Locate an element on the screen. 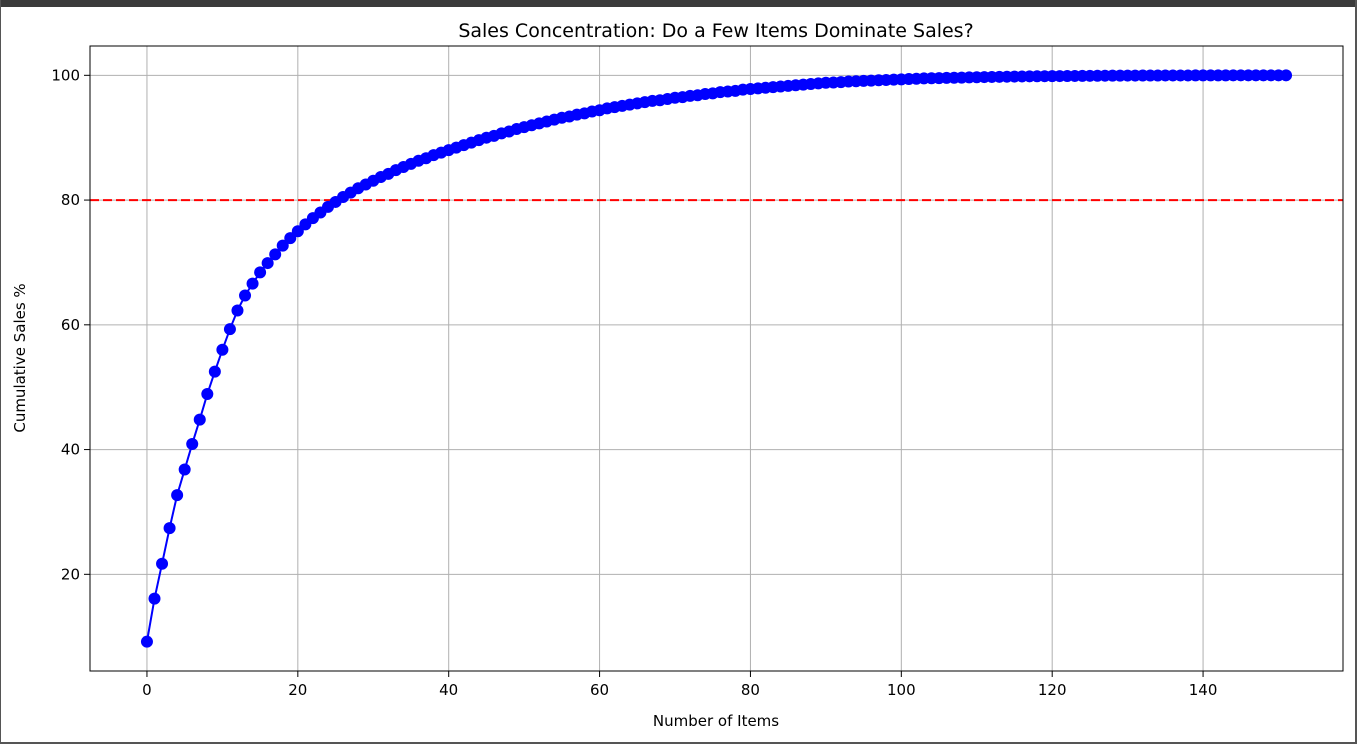 This screenshot has height=744, width=1357. y-tick-label: 100 is located at coordinates (65, 75).